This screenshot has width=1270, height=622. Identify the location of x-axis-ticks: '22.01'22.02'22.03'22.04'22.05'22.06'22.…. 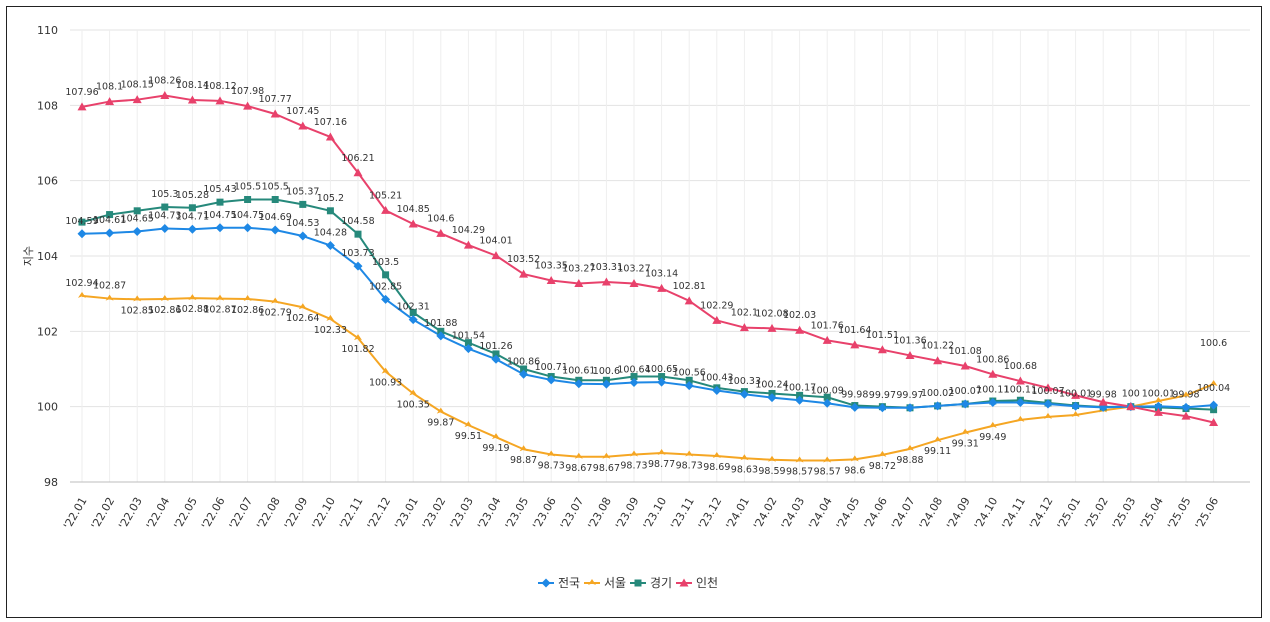
(641, 513).